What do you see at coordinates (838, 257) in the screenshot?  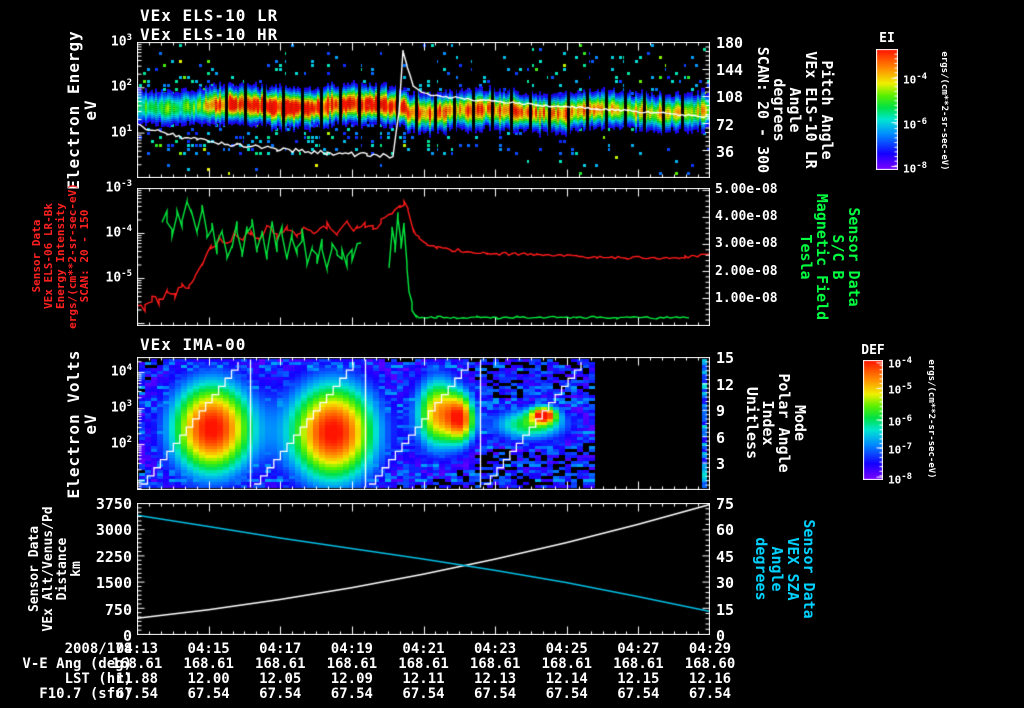 I see `p2-right-label-line-1: S/C B` at bounding box center [838, 257].